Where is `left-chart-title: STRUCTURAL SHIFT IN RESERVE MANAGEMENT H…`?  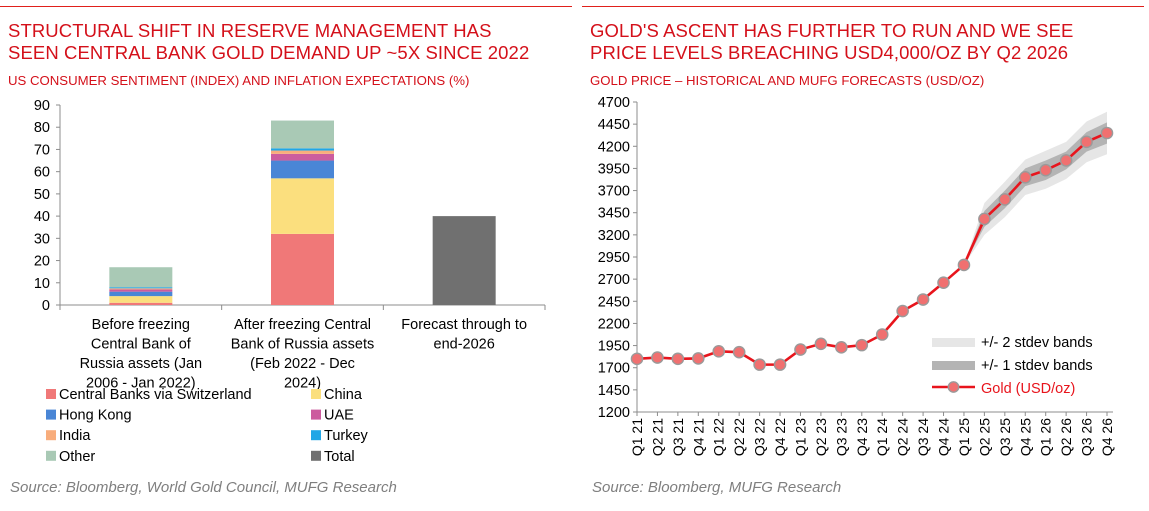 left-chart-title: STRUCTURAL SHIFT IN RESERVE MANAGEMENT H… is located at coordinates (290, 42).